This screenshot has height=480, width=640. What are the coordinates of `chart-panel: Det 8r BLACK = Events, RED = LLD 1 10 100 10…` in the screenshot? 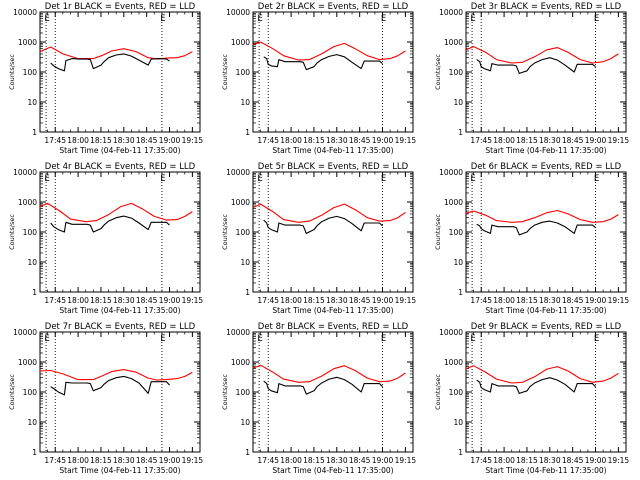 It's located at (318, 398).